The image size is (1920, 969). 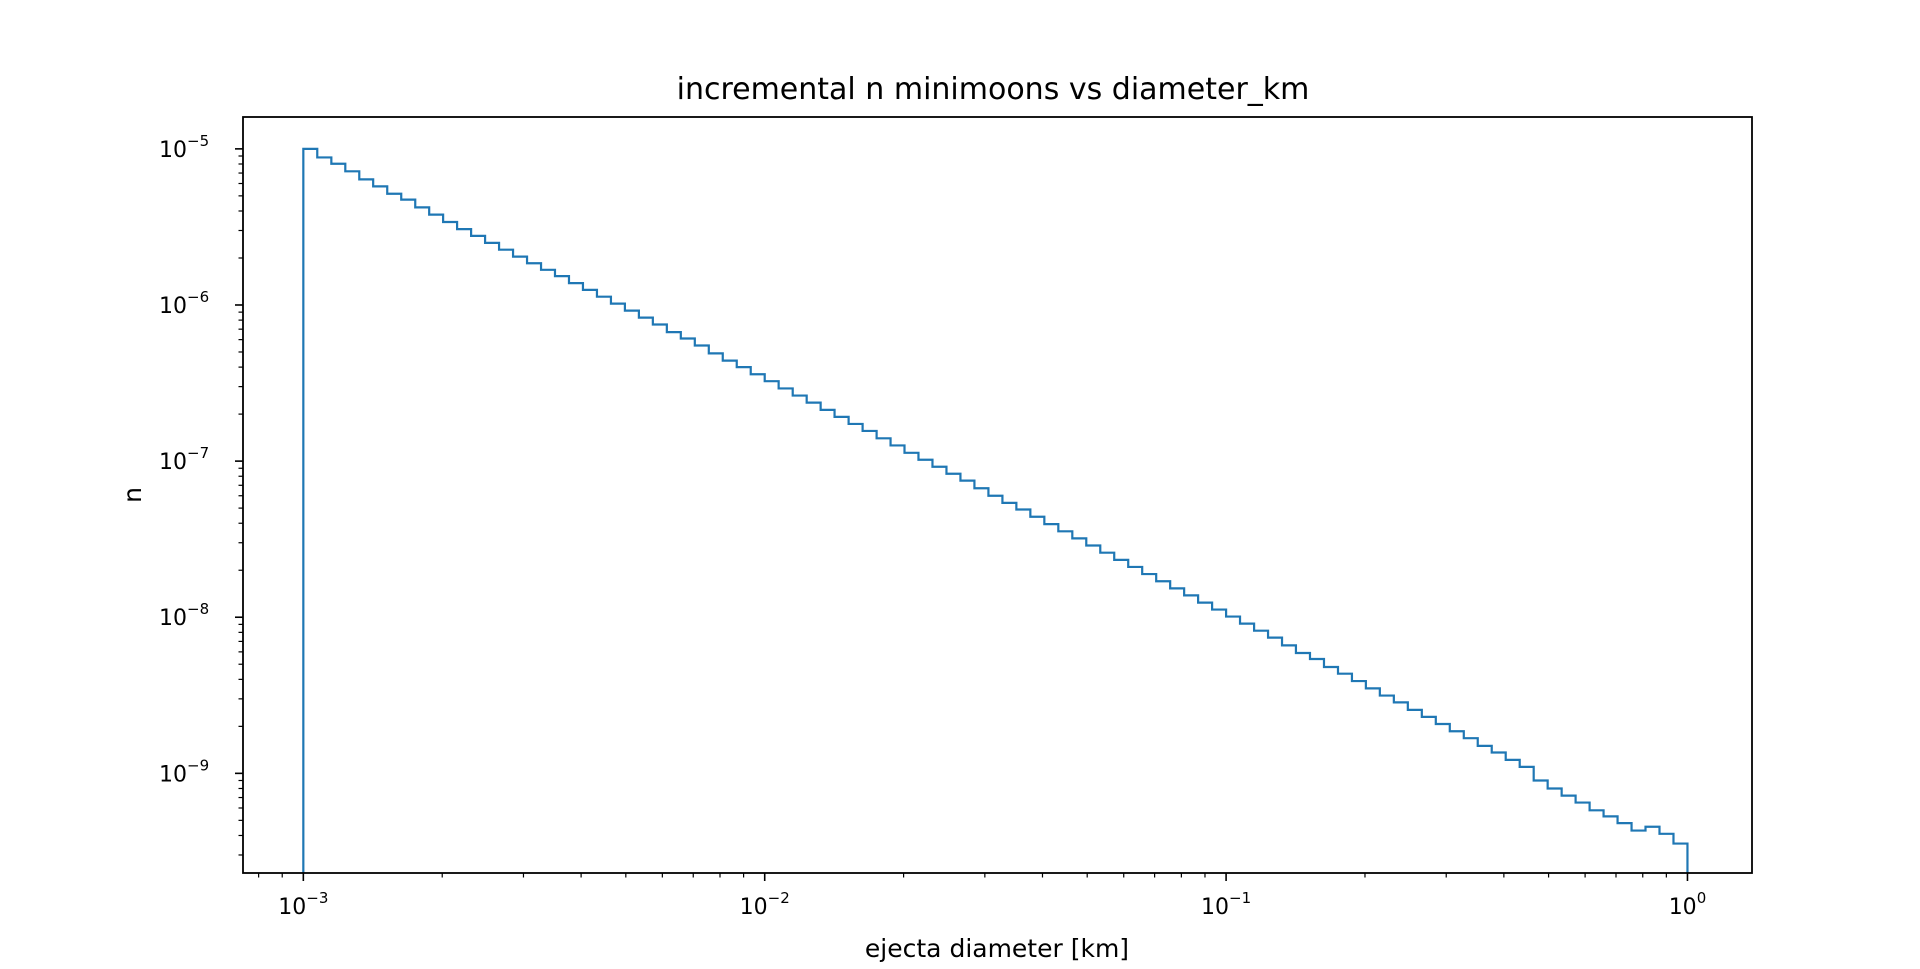 What do you see at coordinates (1226, 904) in the screenshot?
I see `x-tick-label: 10⁻¹` at bounding box center [1226, 904].